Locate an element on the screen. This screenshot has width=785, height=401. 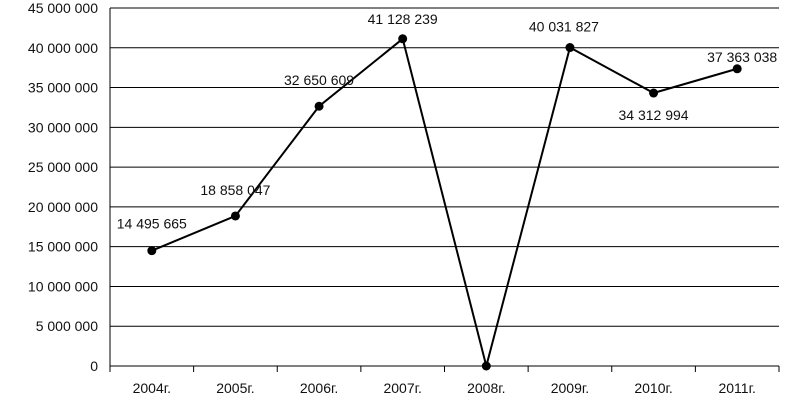
data-label: 40 031 827 is located at coordinates (564, 27).